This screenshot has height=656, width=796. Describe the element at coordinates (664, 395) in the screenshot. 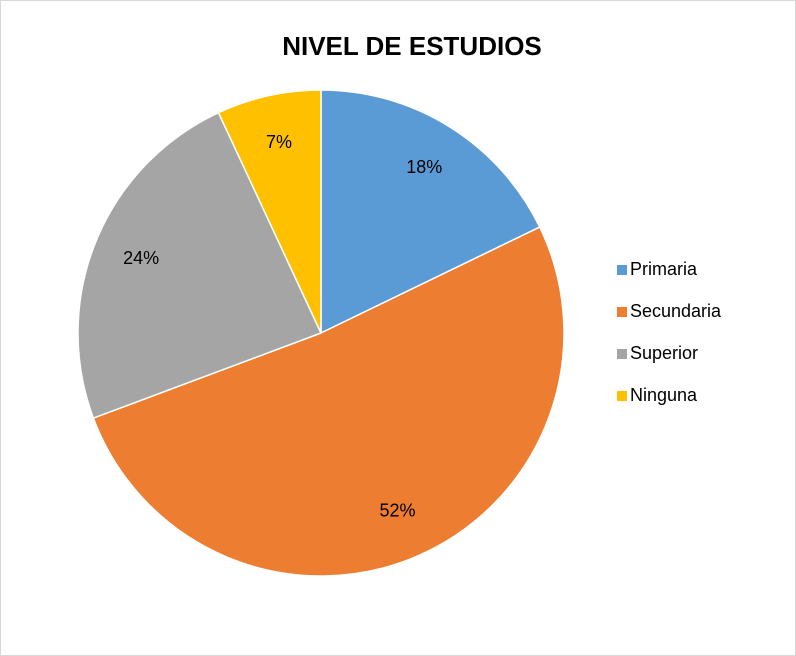

I see `legend-label: Ninguna` at that location.